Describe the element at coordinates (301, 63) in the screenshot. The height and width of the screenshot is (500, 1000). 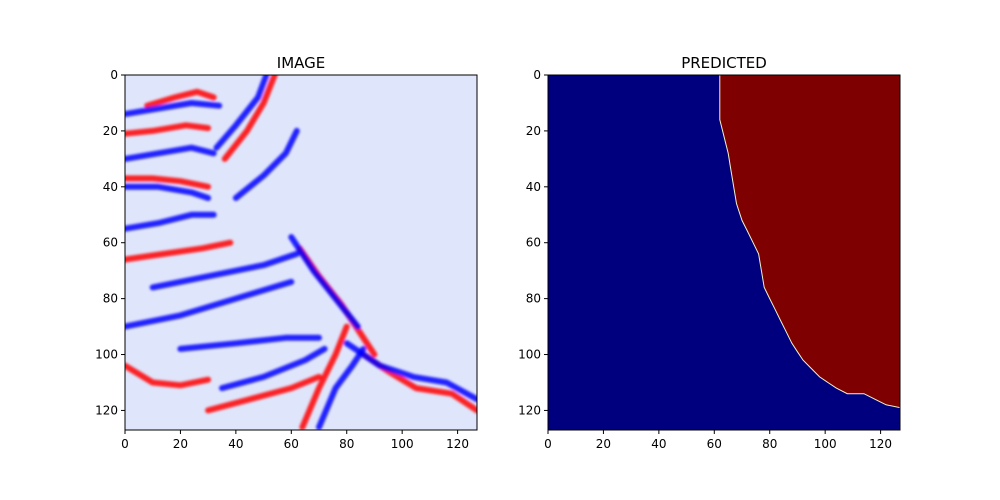
I see `chart-title: IMAGE` at that location.